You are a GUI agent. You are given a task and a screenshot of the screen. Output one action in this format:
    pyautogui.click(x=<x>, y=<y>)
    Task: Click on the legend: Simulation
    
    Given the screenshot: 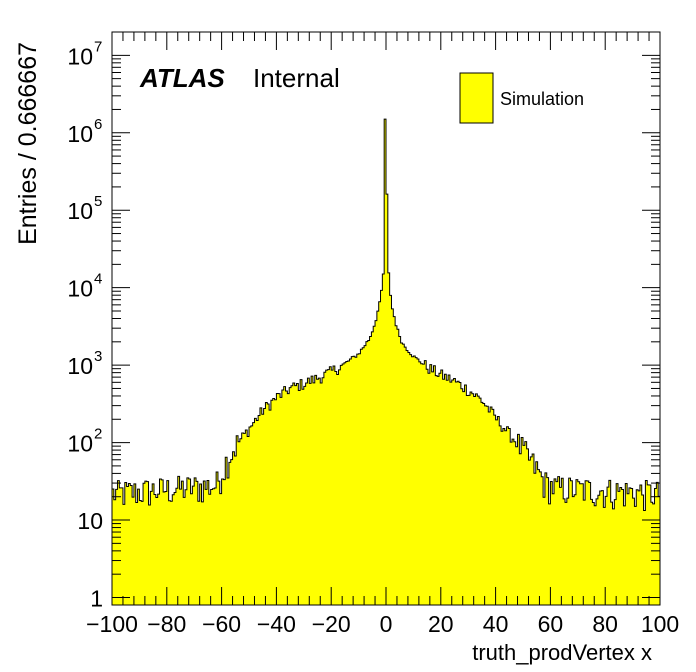 What is the action you would take?
    pyautogui.click(x=521, y=98)
    